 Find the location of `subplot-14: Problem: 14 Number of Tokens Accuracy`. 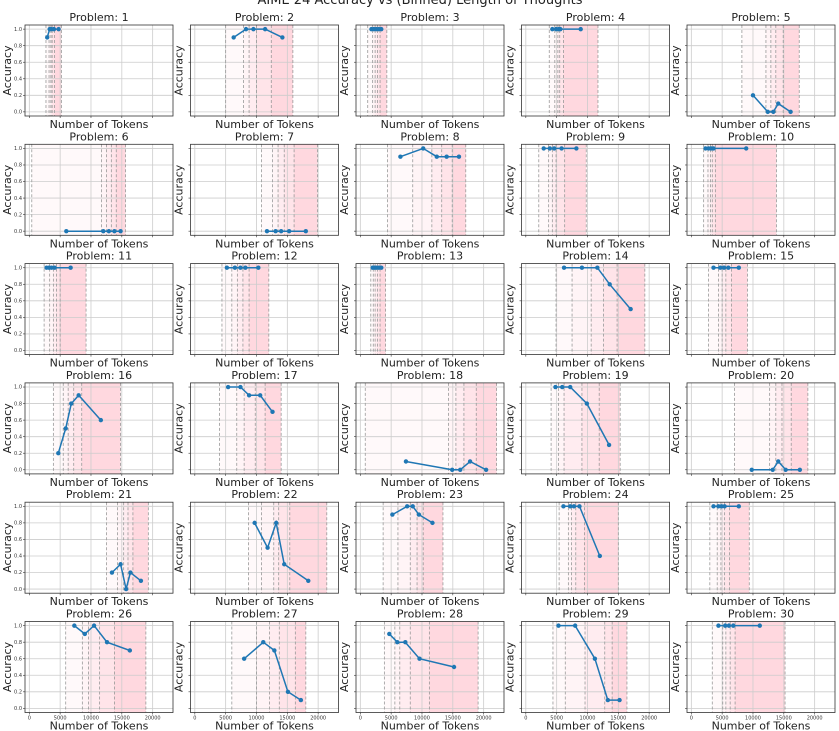

subplot-14: Problem: 14 Number of Tokens Accuracy is located at coordinates (587, 310).